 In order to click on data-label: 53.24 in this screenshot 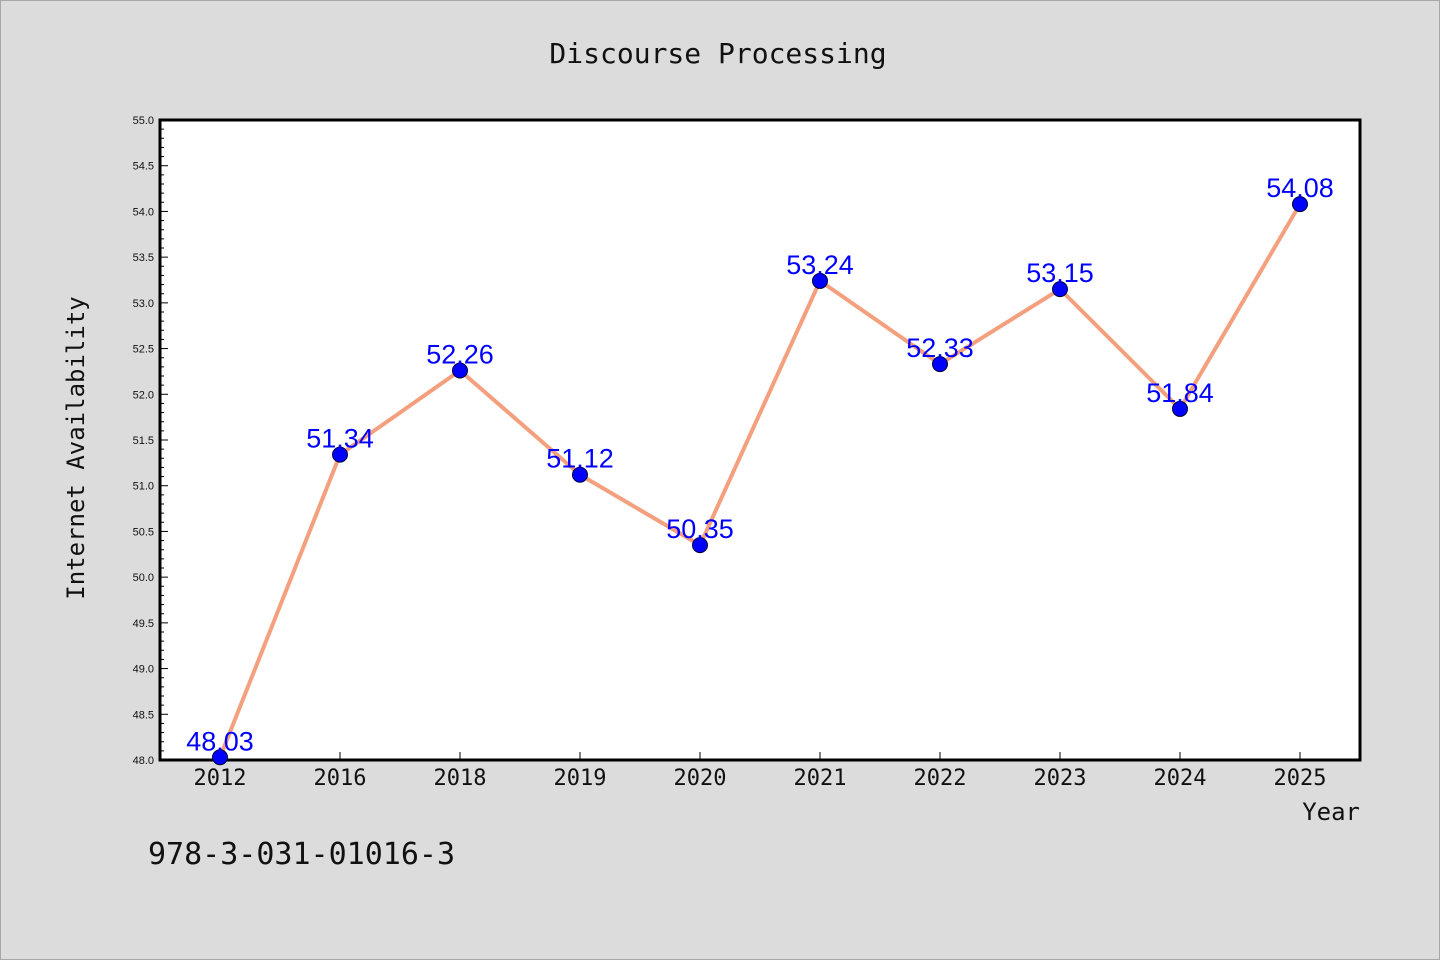, I will do `click(820, 265)`.